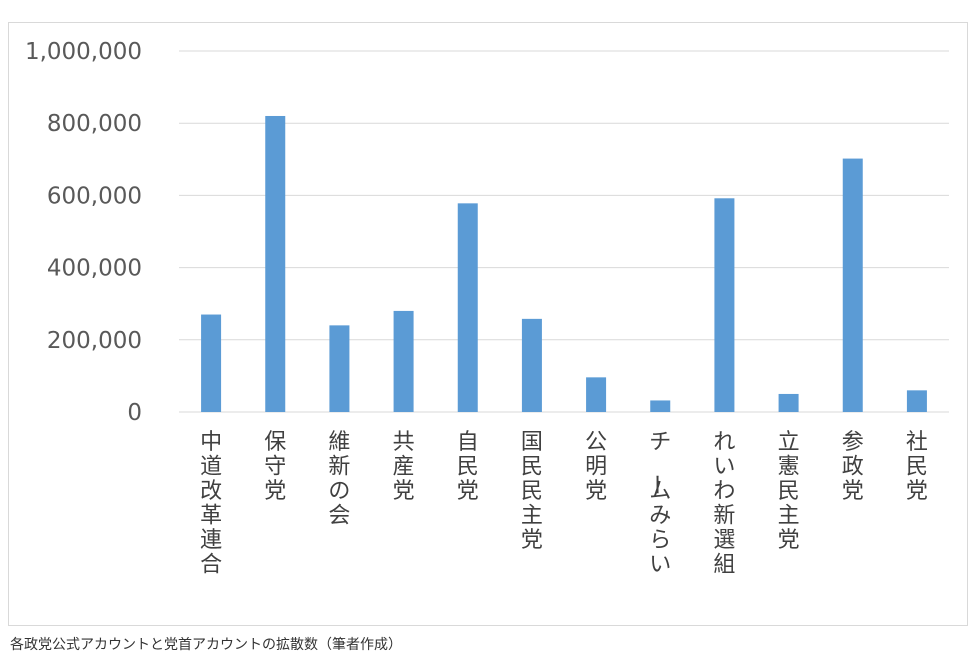 The image size is (975, 663). What do you see at coordinates (211, 504) in the screenshot?
I see `x-tick-label: 中道改革連合` at bounding box center [211, 504].